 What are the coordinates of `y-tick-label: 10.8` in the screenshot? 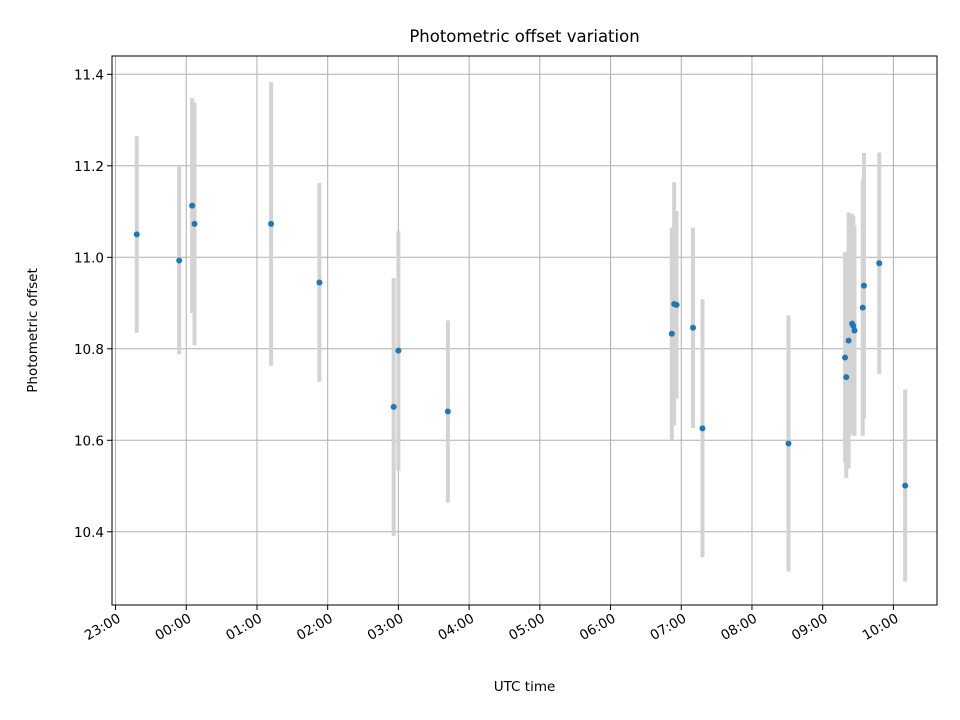 It's located at (89, 350).